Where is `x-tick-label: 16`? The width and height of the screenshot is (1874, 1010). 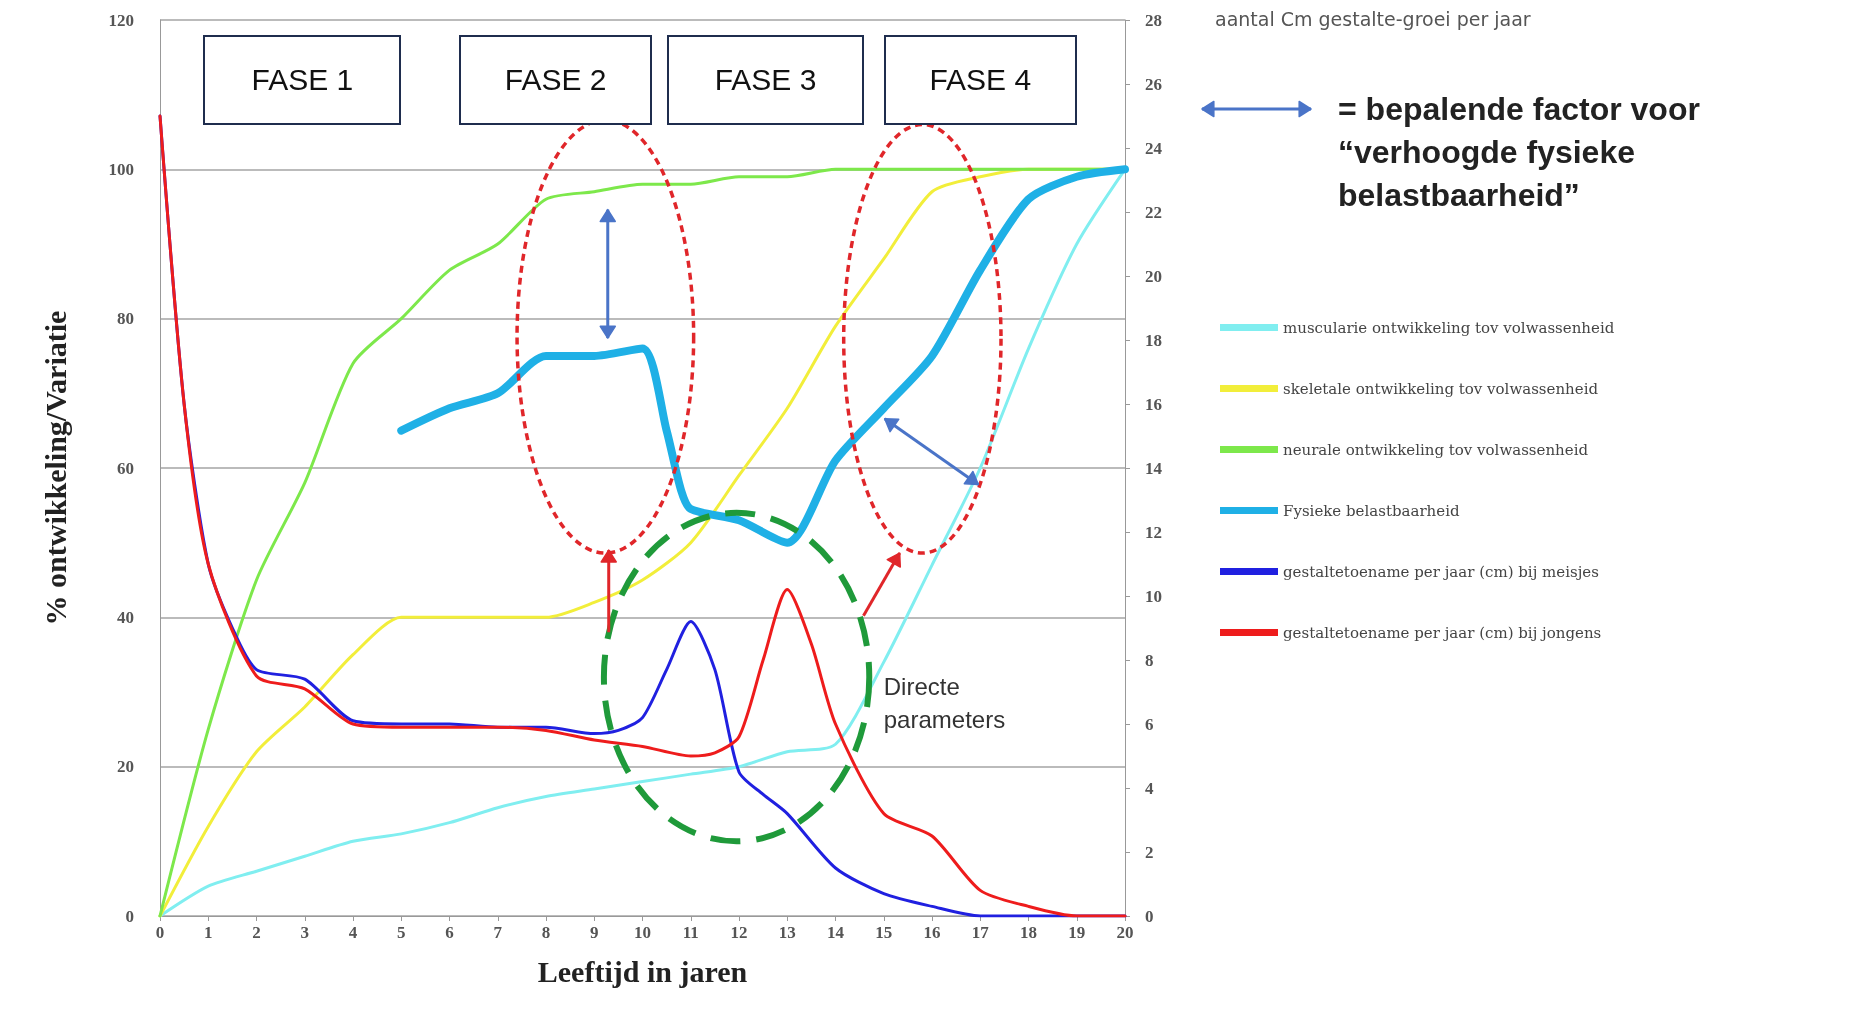 x-tick-label: 16 is located at coordinates (932, 932).